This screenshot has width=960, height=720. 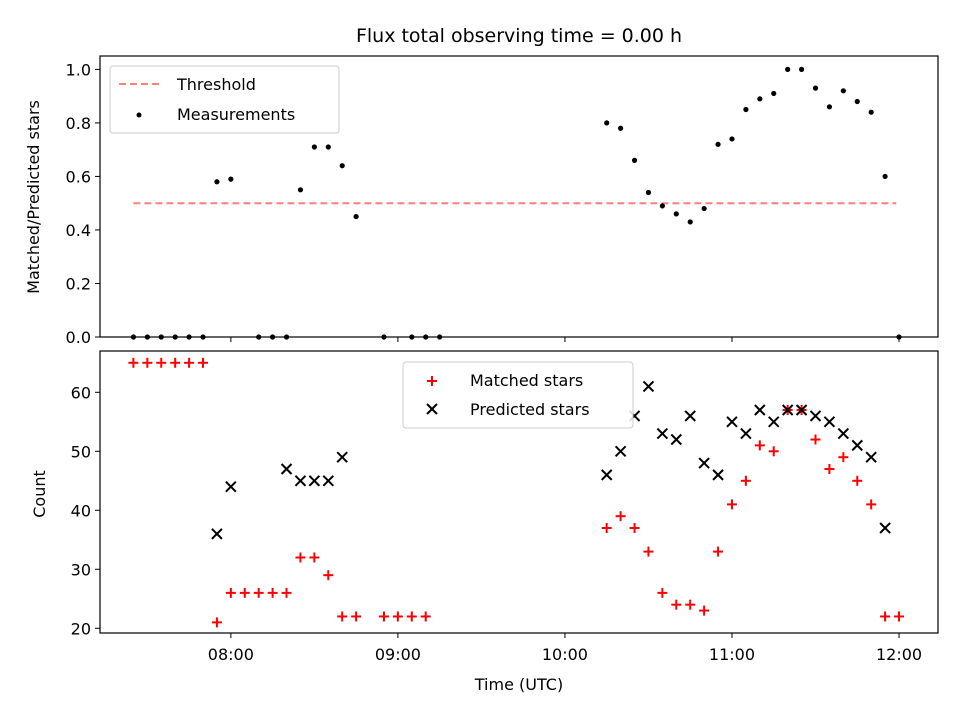 I want to click on top-legend-box, so click(x=224, y=99).